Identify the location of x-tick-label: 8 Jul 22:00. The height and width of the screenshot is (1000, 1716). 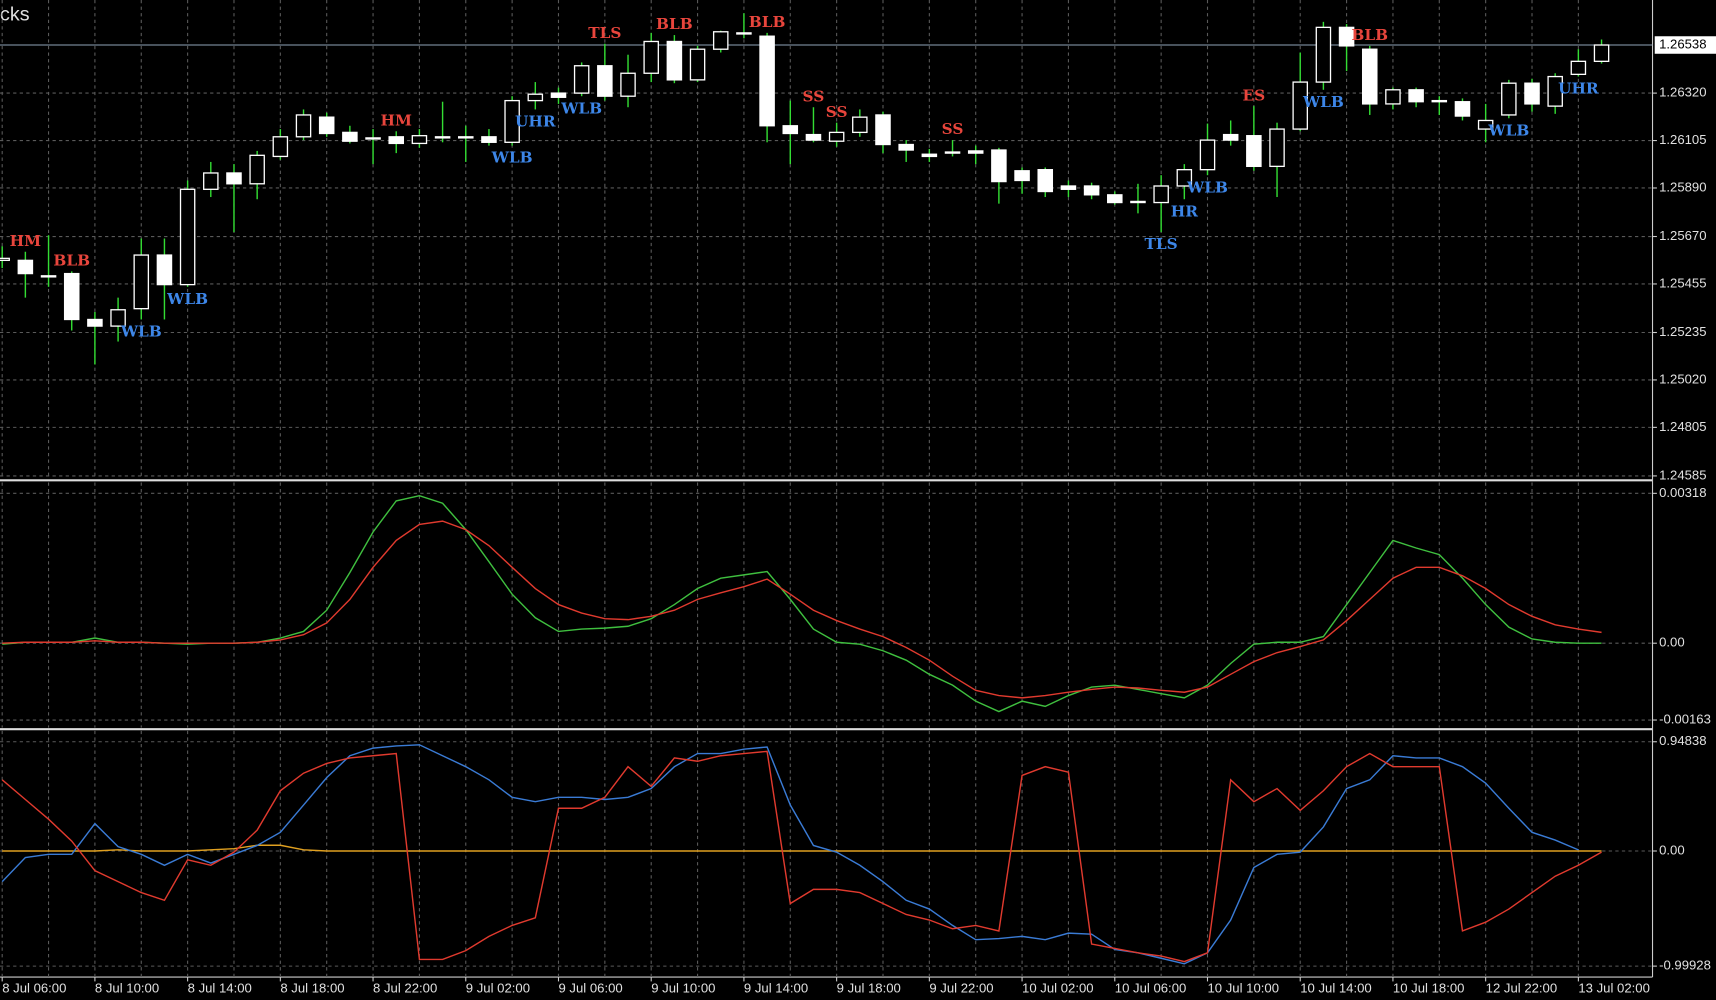
(405, 988).